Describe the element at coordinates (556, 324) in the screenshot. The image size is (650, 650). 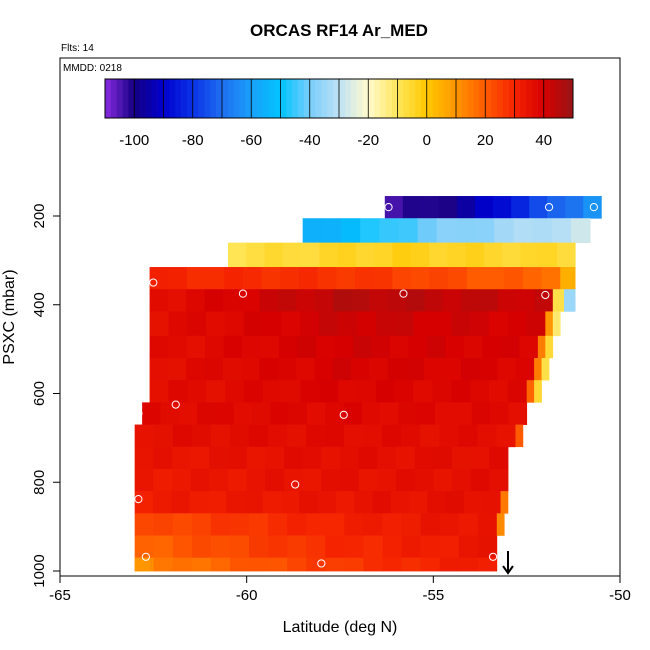
I see `heatmap-edge-cell` at that location.